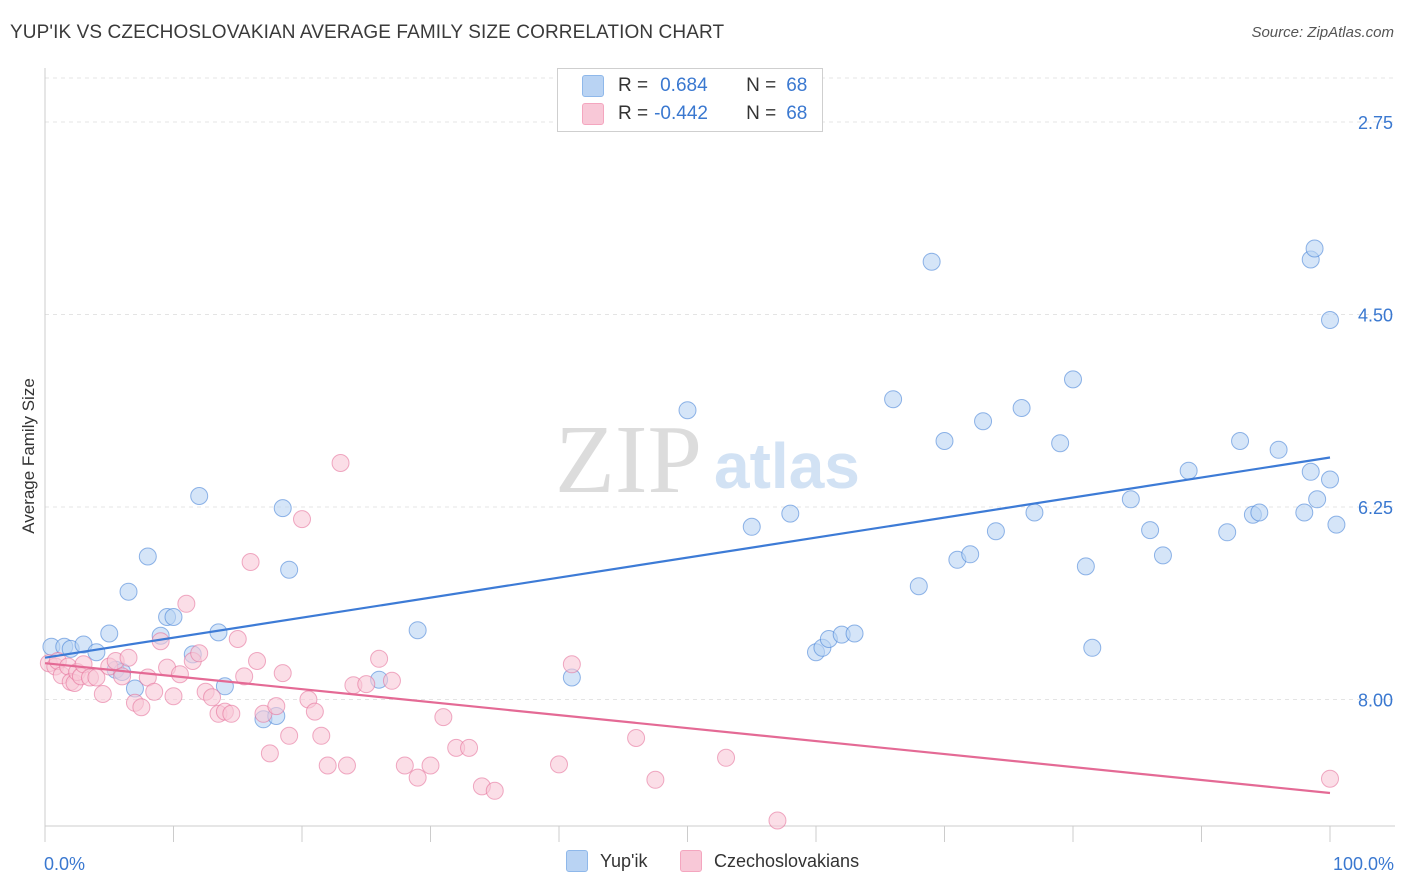 This screenshot has height=892, width=1406. What do you see at coordinates (1322, 32) in the screenshot?
I see `source-label: Source: ZipAtlas.com` at bounding box center [1322, 32].